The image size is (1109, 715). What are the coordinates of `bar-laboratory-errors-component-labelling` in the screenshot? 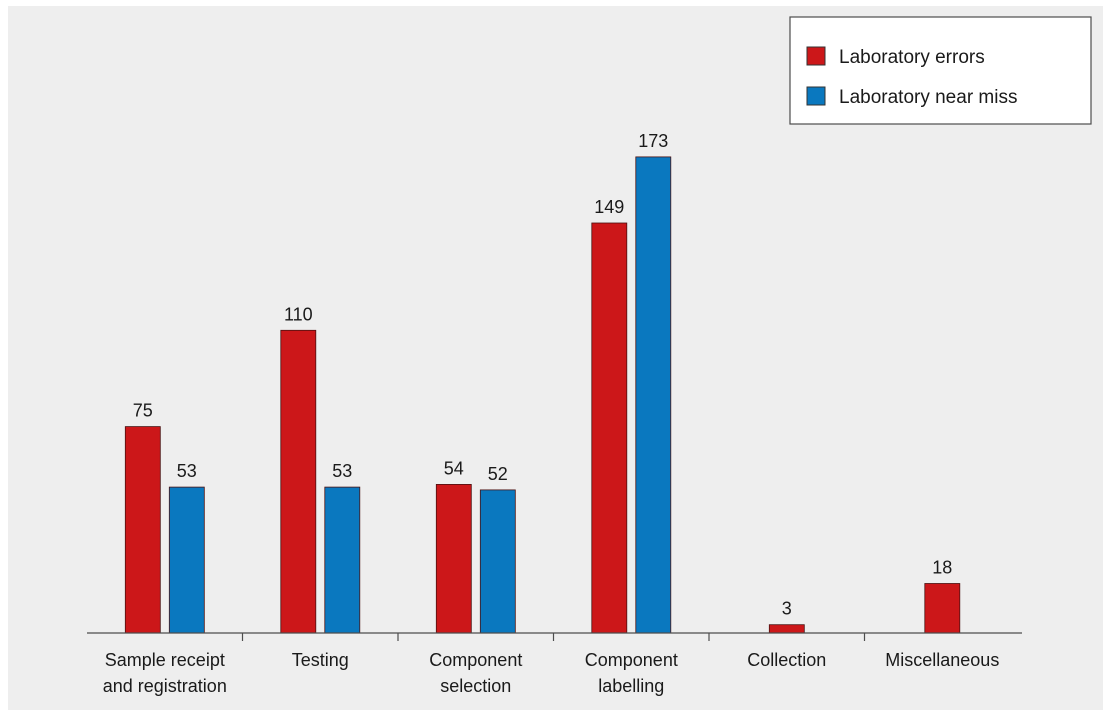 It's located at (609, 428).